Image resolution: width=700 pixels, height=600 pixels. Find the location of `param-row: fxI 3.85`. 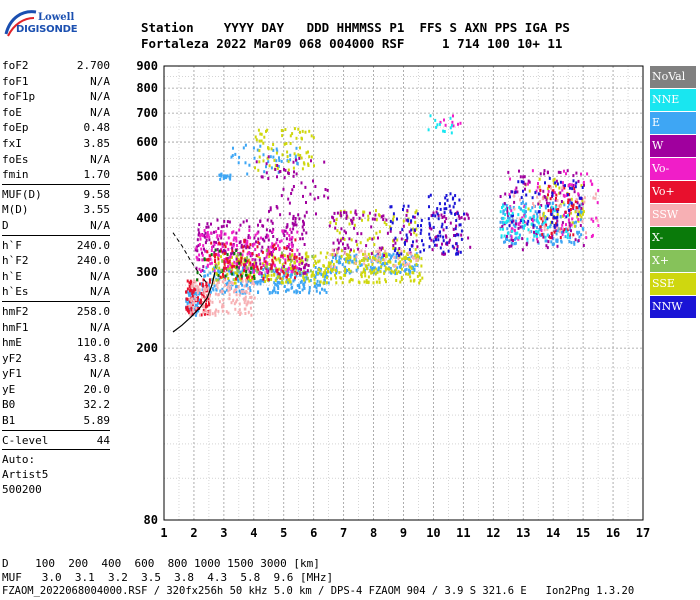

param-row: fxI 3.85 is located at coordinates (56, 144).